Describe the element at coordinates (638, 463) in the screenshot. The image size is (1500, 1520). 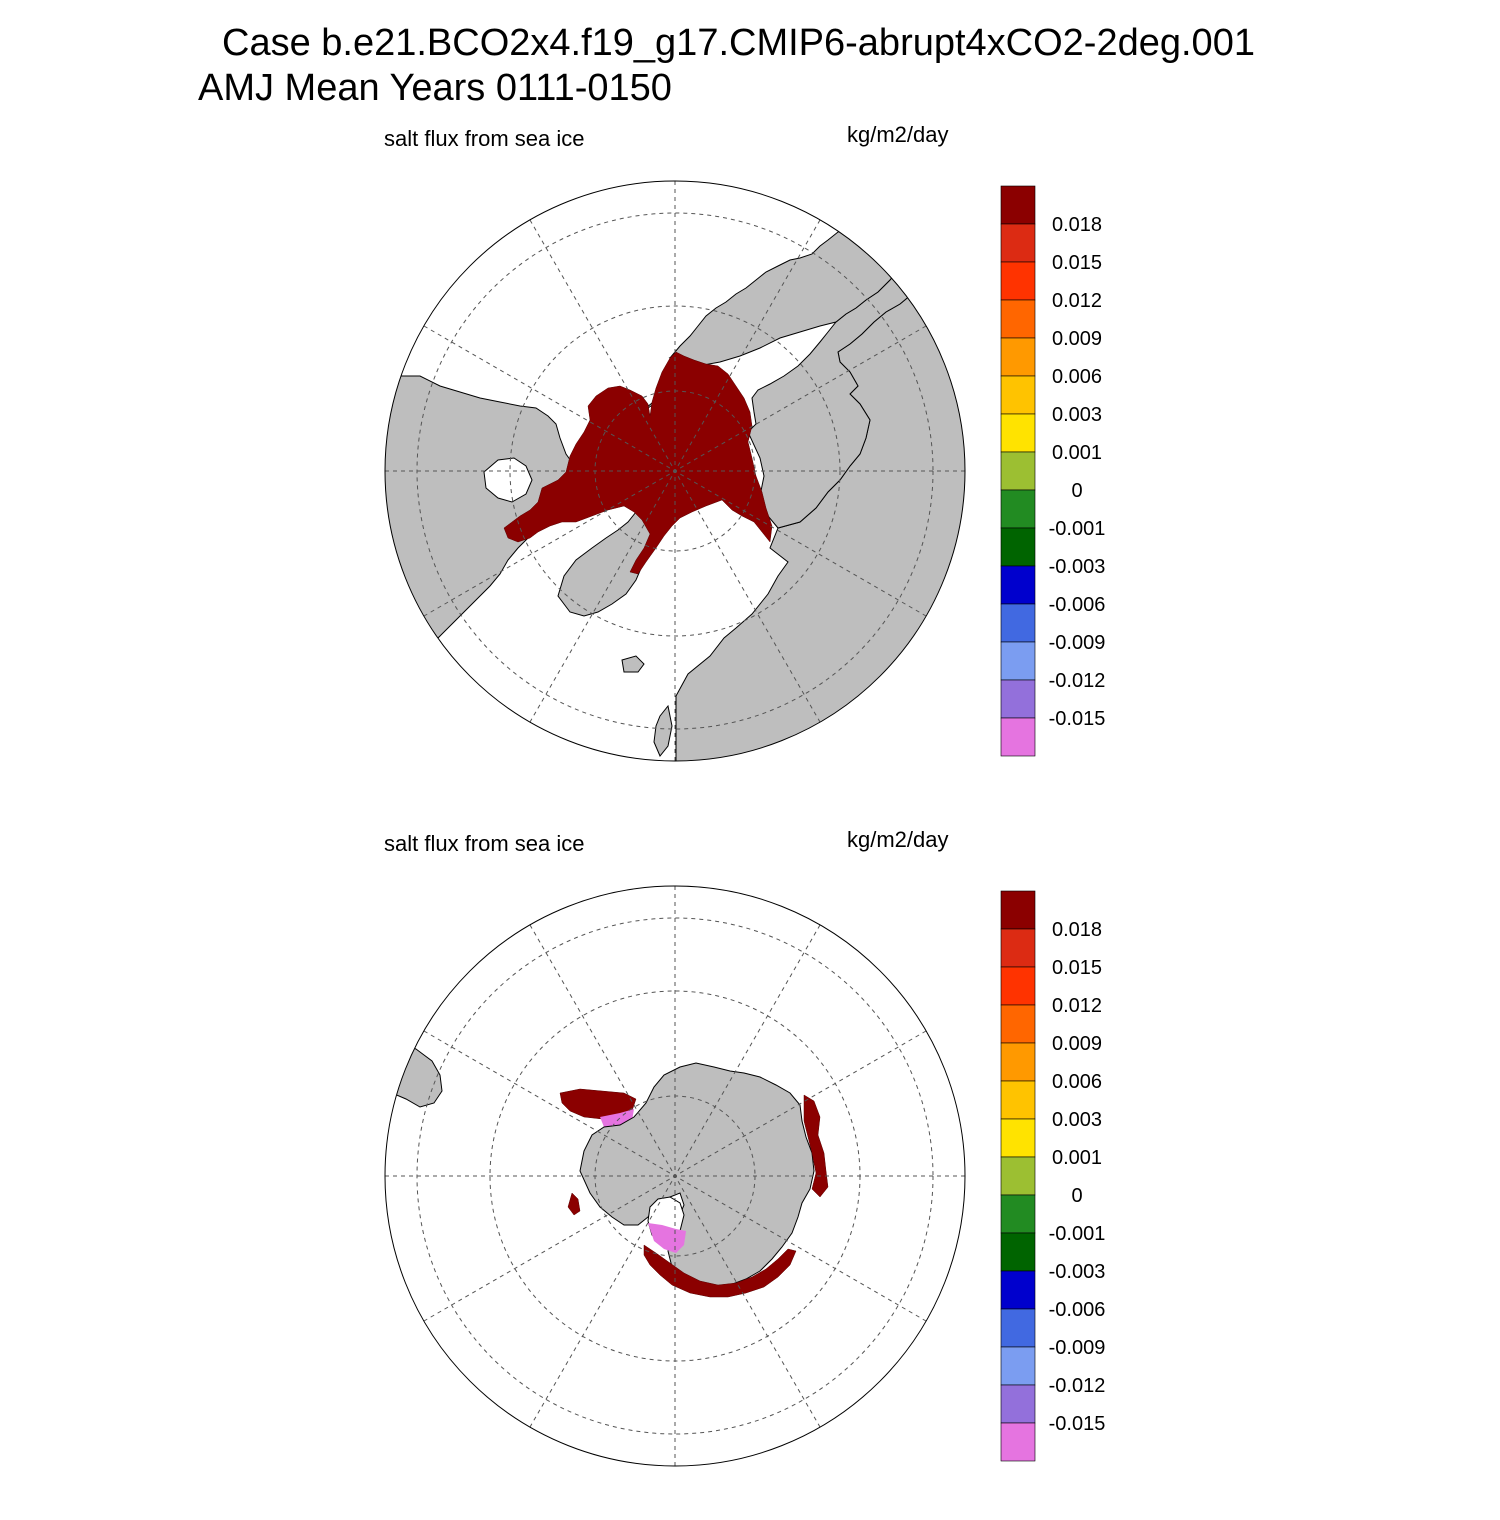
I see `north-sea-ice-flux` at that location.